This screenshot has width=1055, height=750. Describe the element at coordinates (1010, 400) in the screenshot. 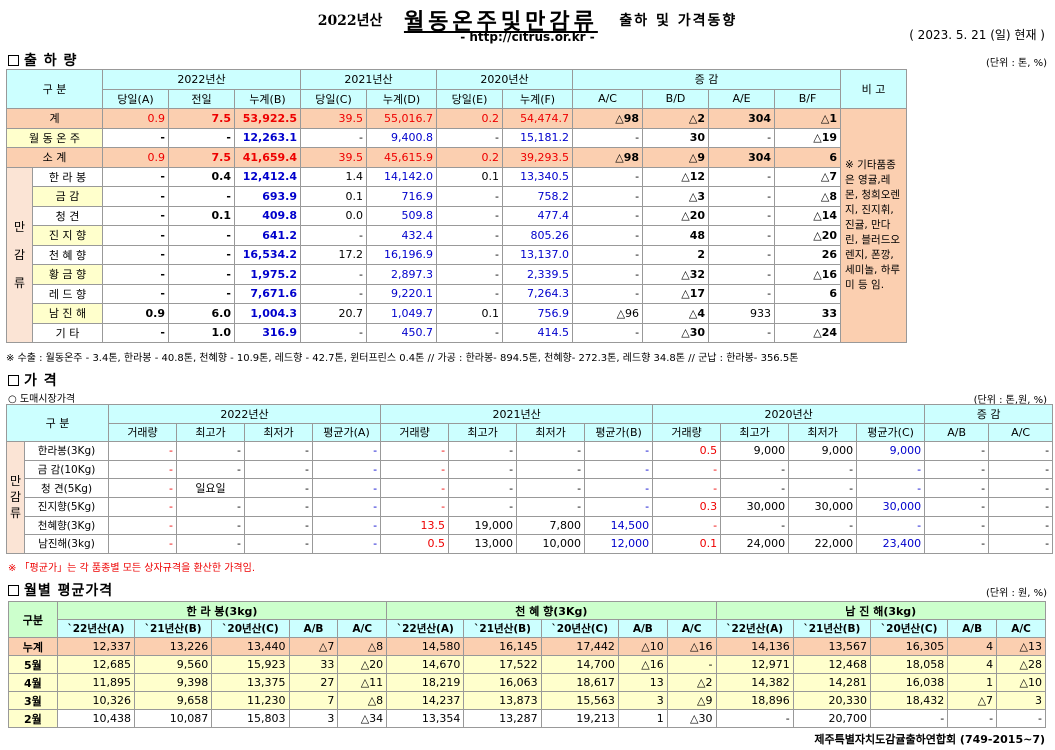

I see `price-unit: (단위 : 톤,원, %)` at that location.